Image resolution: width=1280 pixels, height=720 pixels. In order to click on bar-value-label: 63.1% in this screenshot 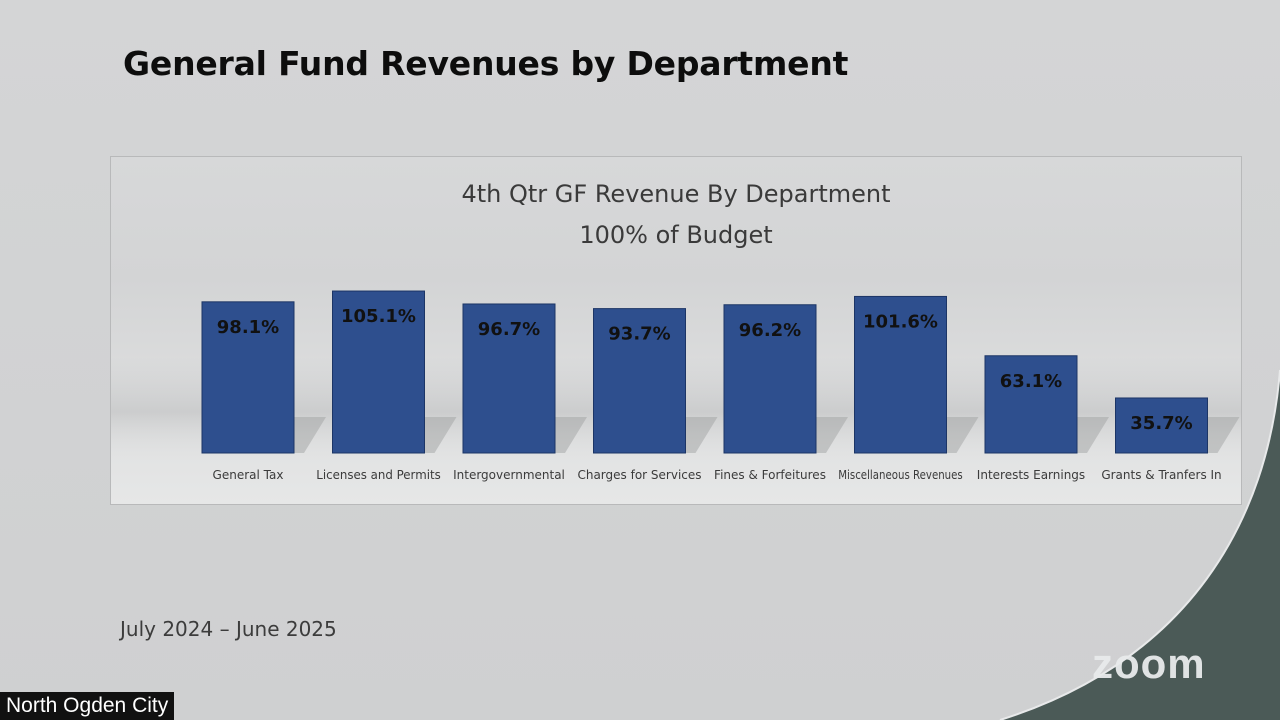, I will do `click(1031, 381)`.